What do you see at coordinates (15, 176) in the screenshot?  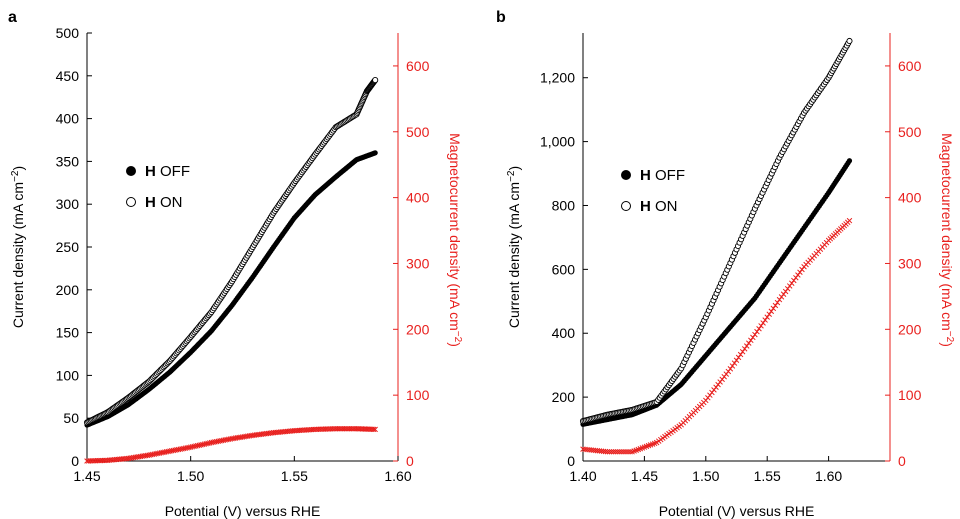 I see `y-axis-title-sup: −2` at bounding box center [15, 176].